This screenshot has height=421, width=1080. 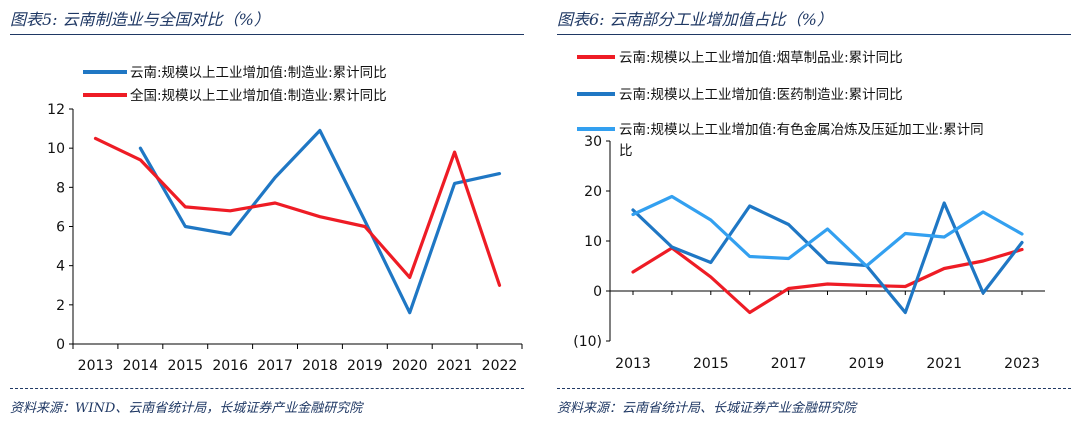 I want to click on left-x-tick-label: 2014, so click(x=141, y=366).